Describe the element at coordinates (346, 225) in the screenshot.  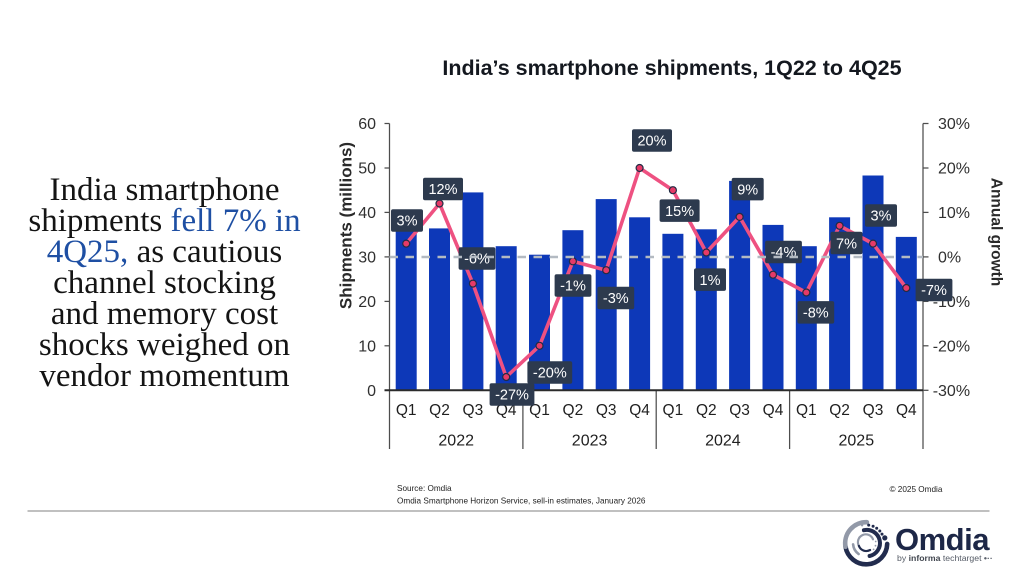
I see `svg-text: Shipments (millions)` at that location.